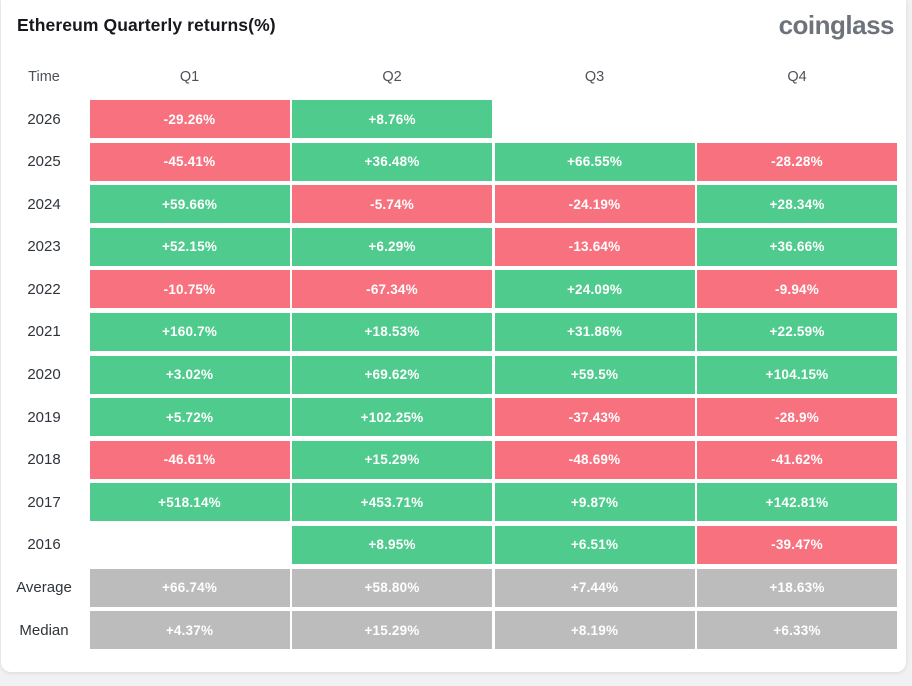  What do you see at coordinates (594, 161) in the screenshot?
I see `cell-2025-q3: +66.55%` at bounding box center [594, 161].